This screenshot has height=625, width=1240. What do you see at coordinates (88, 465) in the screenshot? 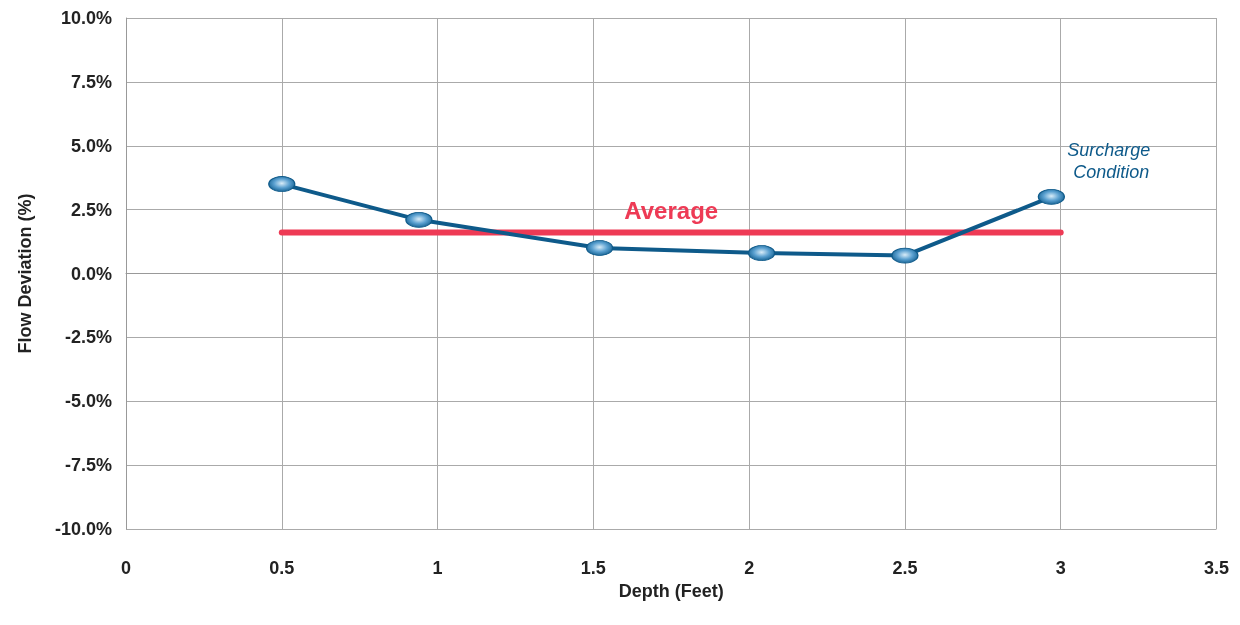
I see `y-tick-label: -7.5%` at bounding box center [88, 465].